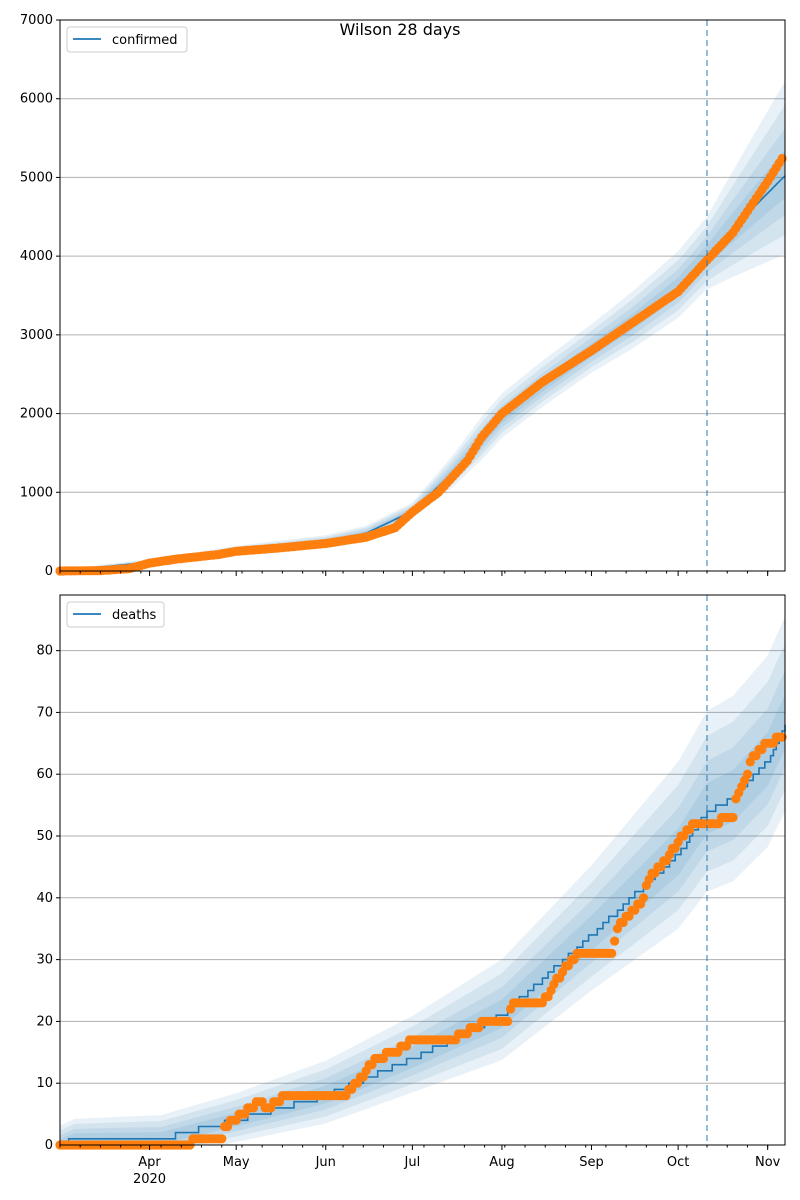  What do you see at coordinates (501, 1162) in the screenshot?
I see `x-tick-label: Aug` at bounding box center [501, 1162].